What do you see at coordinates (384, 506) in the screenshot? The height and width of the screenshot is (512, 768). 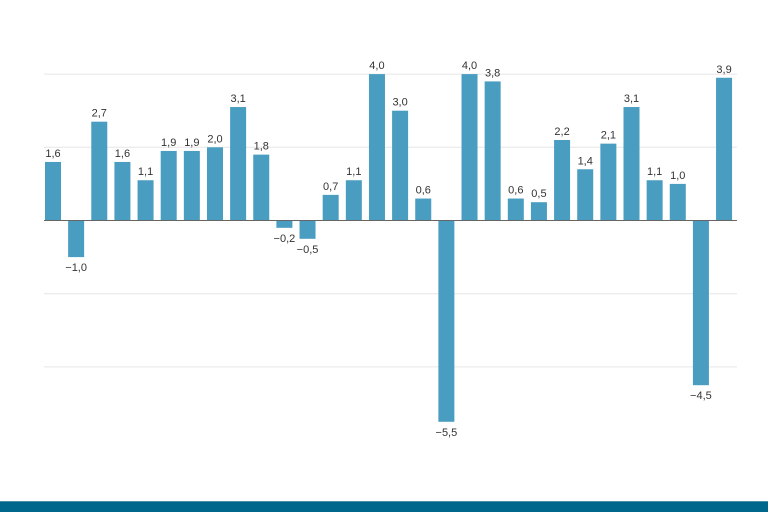 I see `footer-bar` at bounding box center [384, 506].